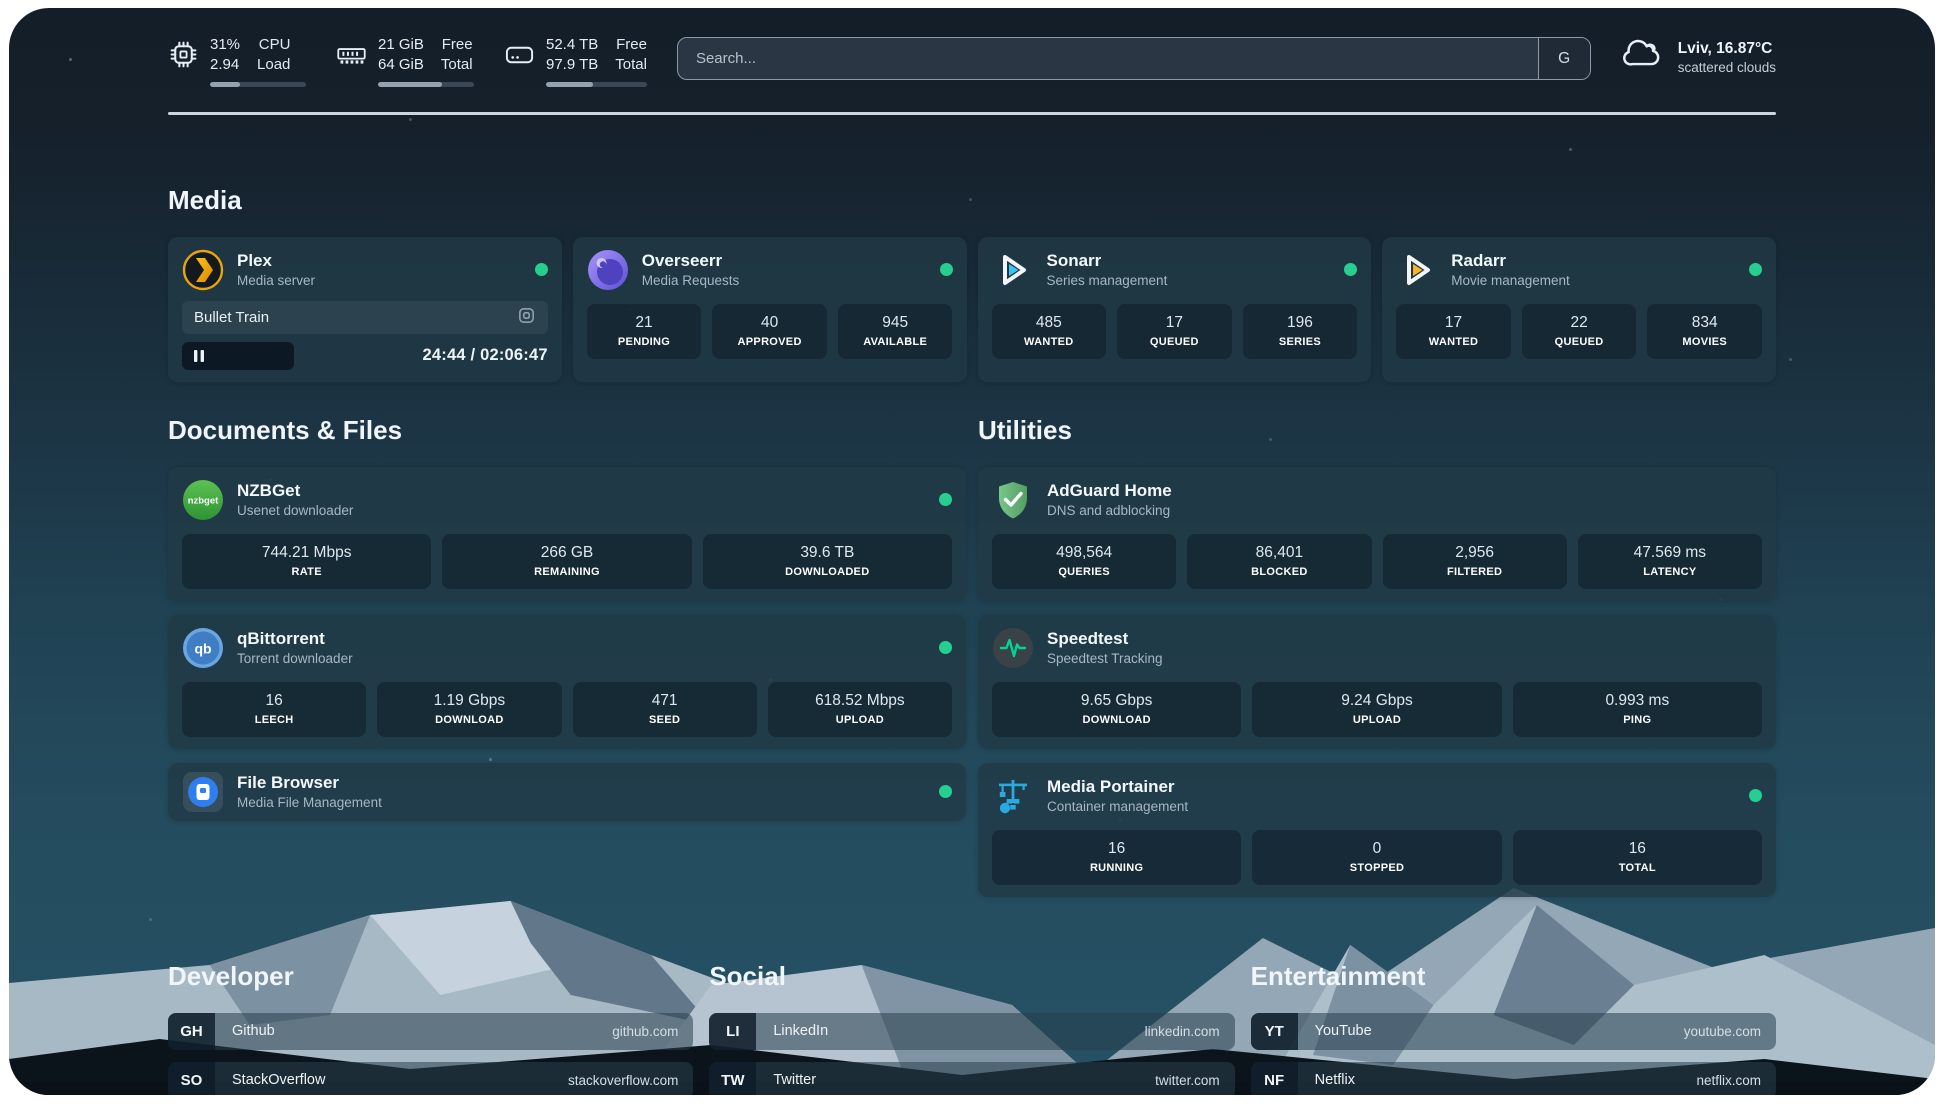  Describe the element at coordinates (1049, 341) in the screenshot. I see `stat-label: WANTED` at that location.